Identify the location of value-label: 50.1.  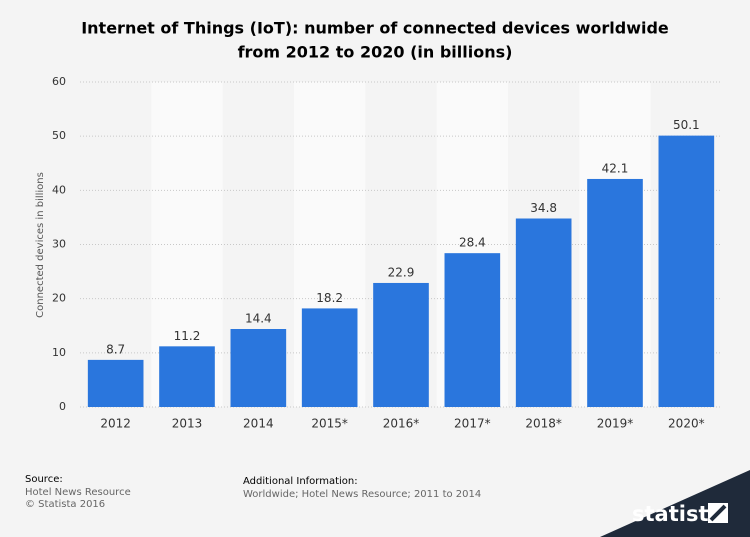
(686, 125).